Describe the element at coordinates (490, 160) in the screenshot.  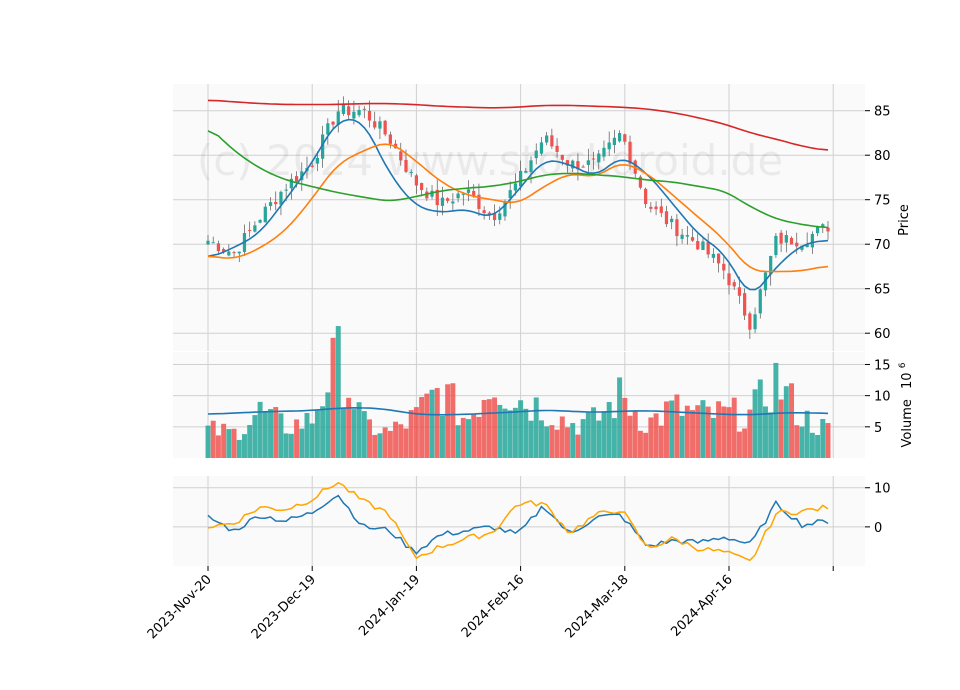
I see `watermark: (c) 2024 www.stockdroid.de` at that location.